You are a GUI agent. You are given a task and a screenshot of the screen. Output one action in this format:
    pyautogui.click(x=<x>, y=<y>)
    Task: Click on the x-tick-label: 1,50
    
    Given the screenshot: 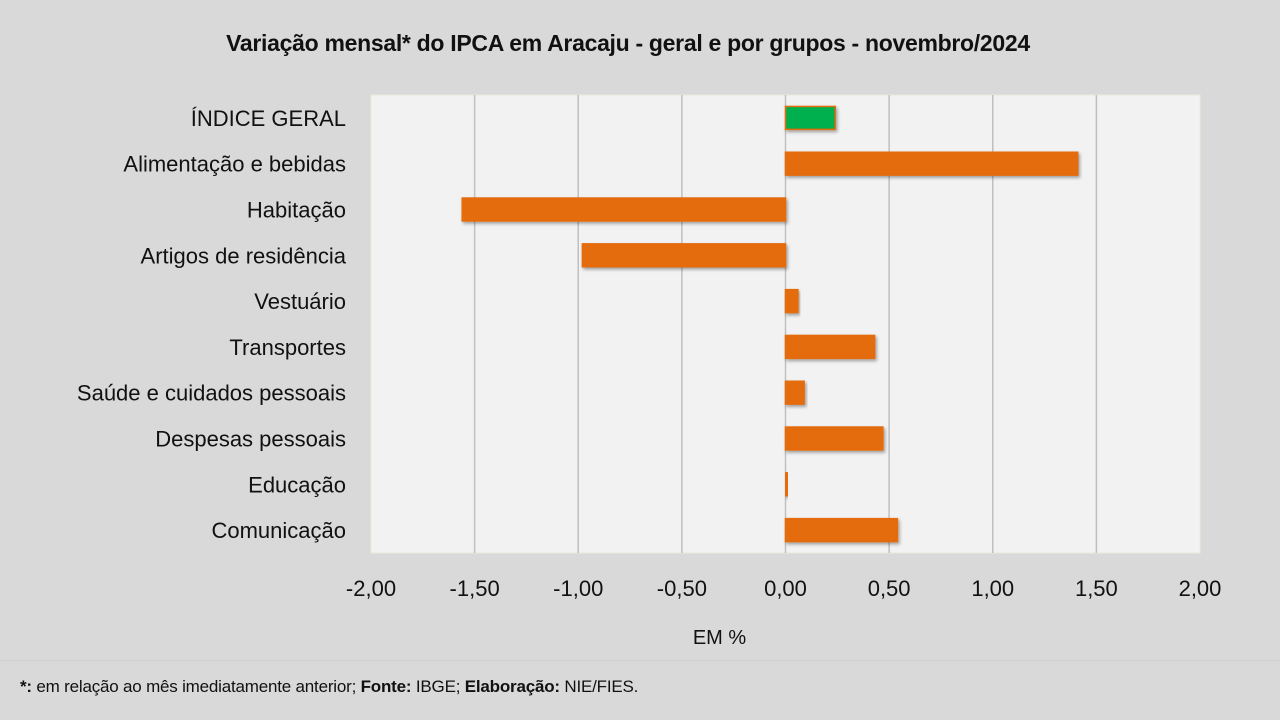 What is the action you would take?
    pyautogui.click(x=1096, y=588)
    